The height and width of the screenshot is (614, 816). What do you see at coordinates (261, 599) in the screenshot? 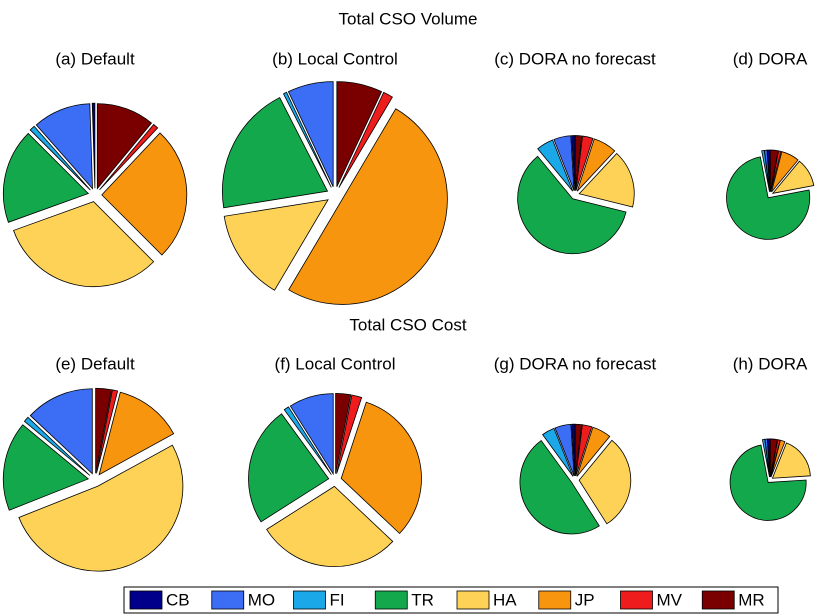
I see `legend-label: MO` at bounding box center [261, 599].